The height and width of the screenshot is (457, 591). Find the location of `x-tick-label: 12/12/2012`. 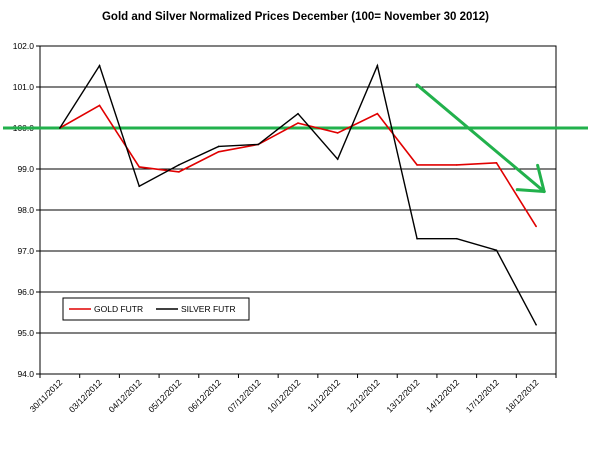

x-tick-label: 12/12/2012 is located at coordinates (363, 395).